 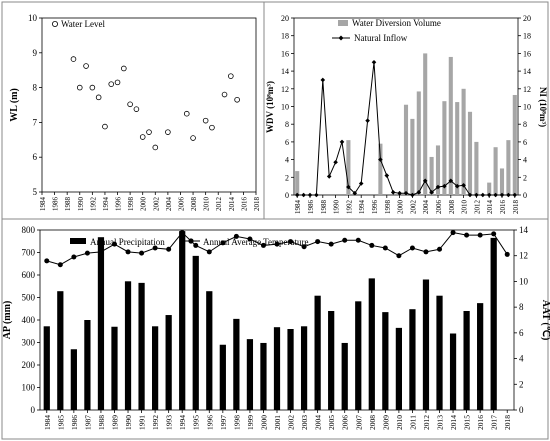 What do you see at coordinates (35, 192) in the screenshot?
I see `p1-y-tick-label: 5` at bounding box center [35, 192].